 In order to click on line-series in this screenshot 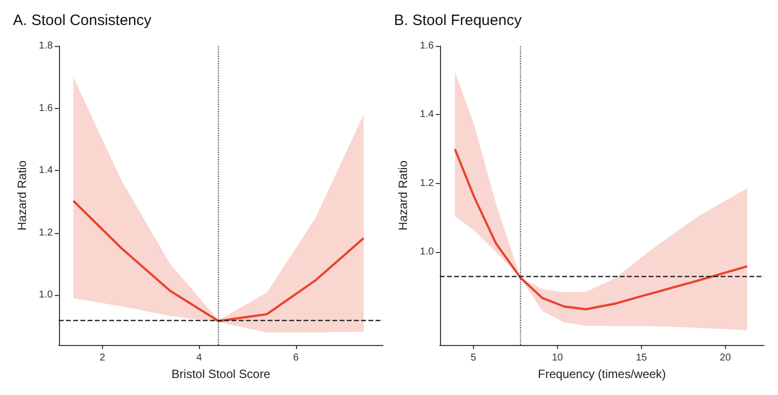, I will do `click(218, 261)`.